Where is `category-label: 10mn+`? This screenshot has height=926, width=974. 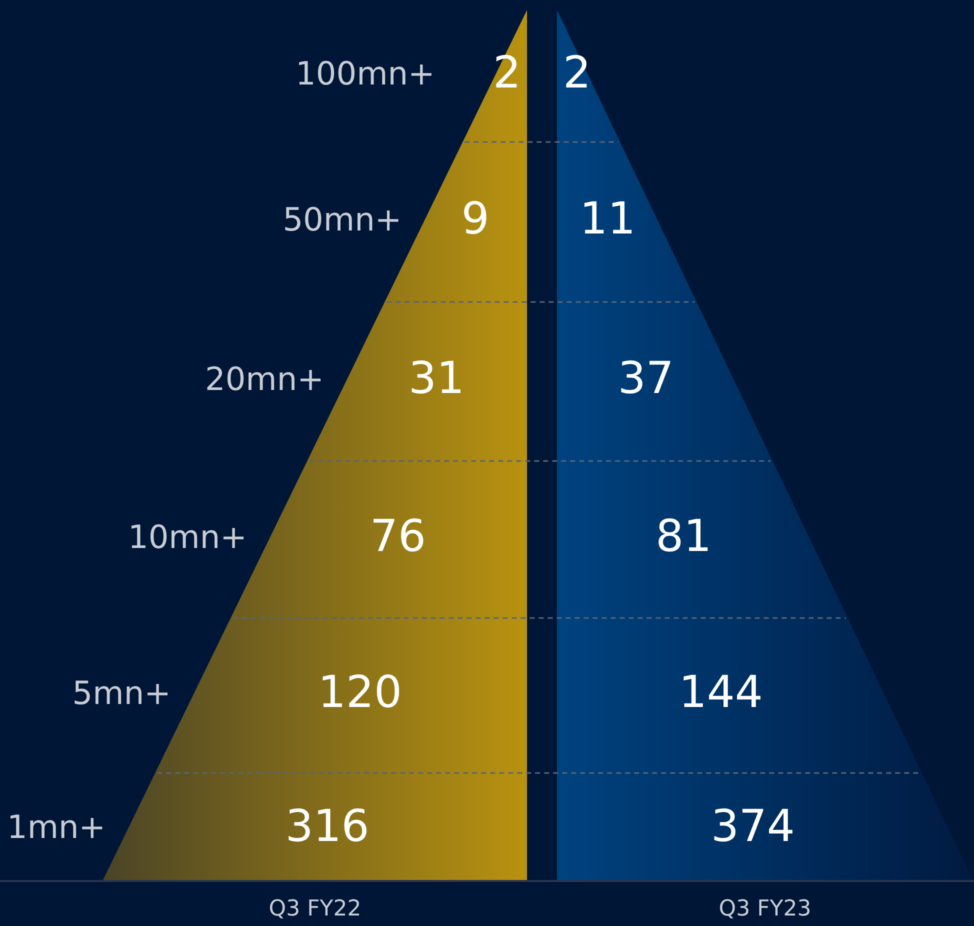 category-label: 10mn+ is located at coordinates (187, 537).